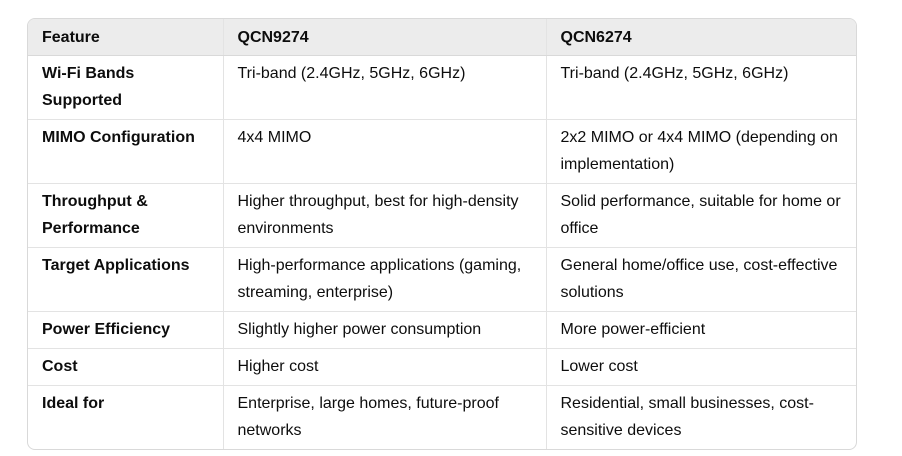 Image resolution: width=902 pixels, height=456 pixels. What do you see at coordinates (126, 330) in the screenshot?
I see `feature-cell: Power Efficiency` at bounding box center [126, 330].